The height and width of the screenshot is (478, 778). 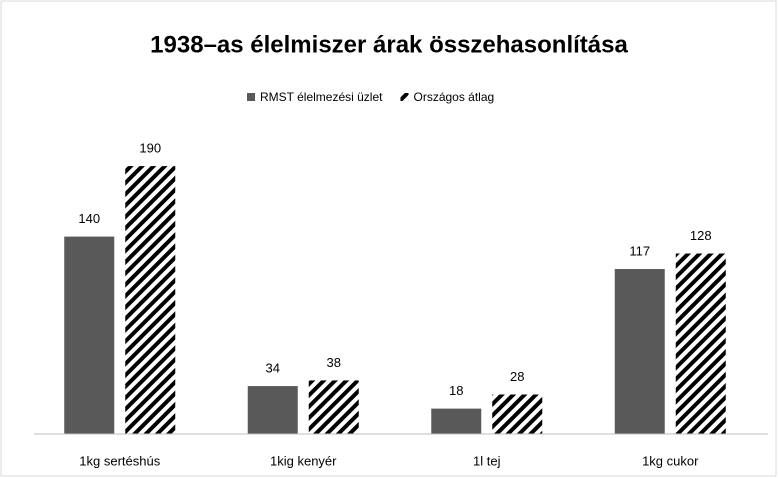 I want to click on x-tick-label: 1kg cukor, so click(x=670, y=460).